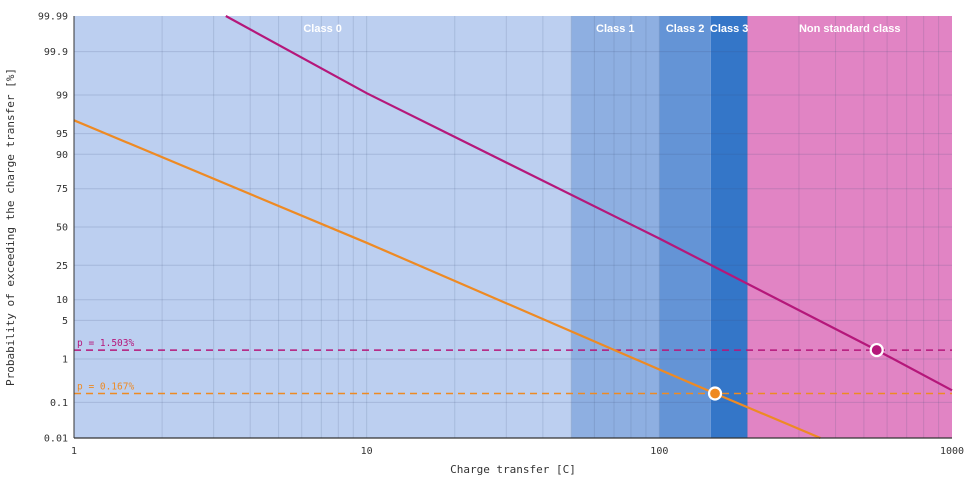 This screenshot has width=969, height=482. Describe the element at coordinates (615, 29) in the screenshot. I see `class-band-label: Class 1` at that location.